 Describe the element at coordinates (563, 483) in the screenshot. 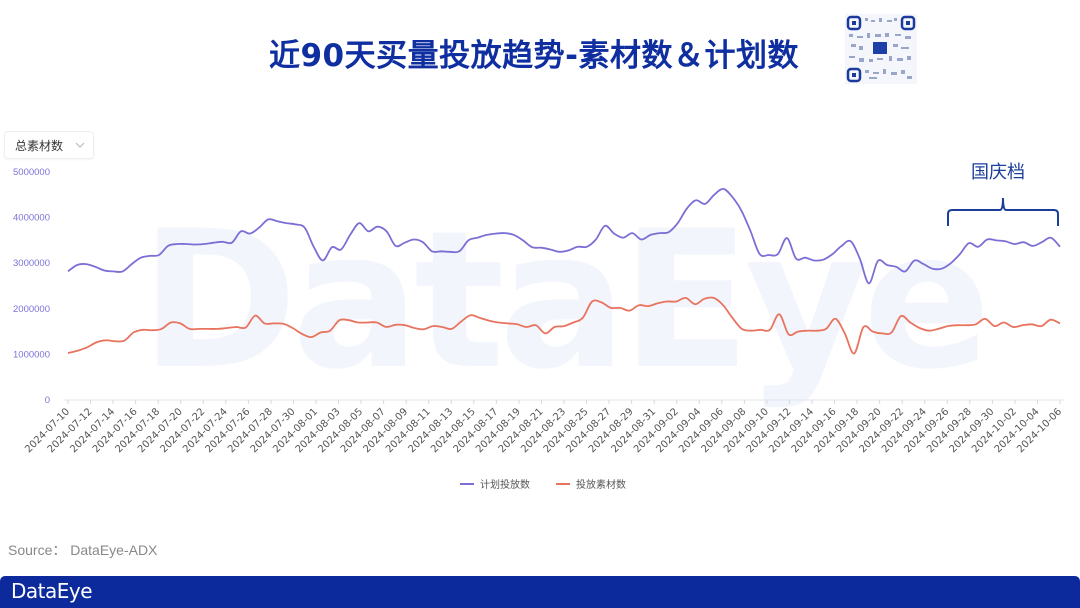

I see `legend-swatch-material` at that location.